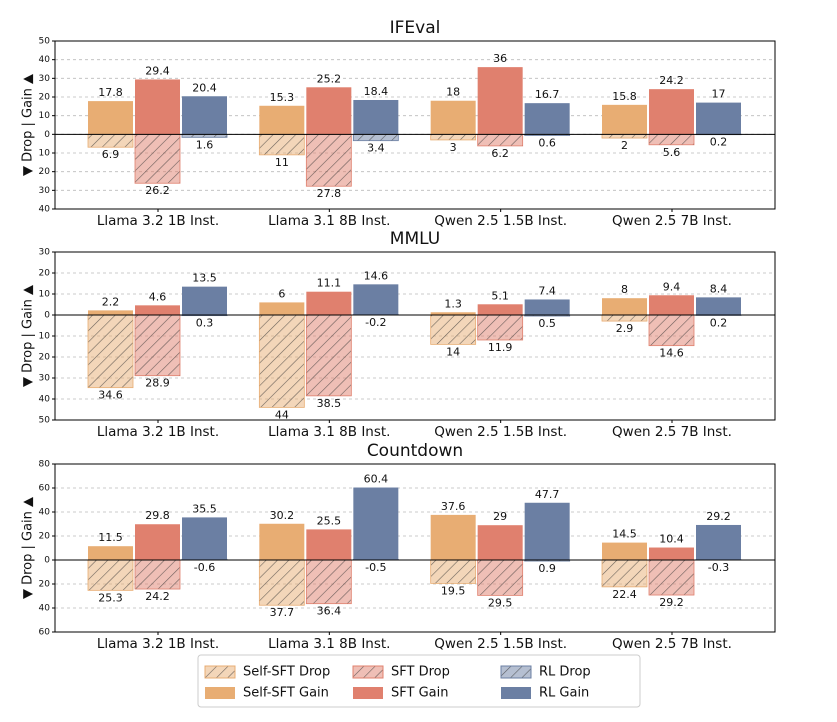 This screenshot has width=837, height=722. Describe the element at coordinates (111, 301) in the screenshot. I see `value-label: 2.2` at that location.